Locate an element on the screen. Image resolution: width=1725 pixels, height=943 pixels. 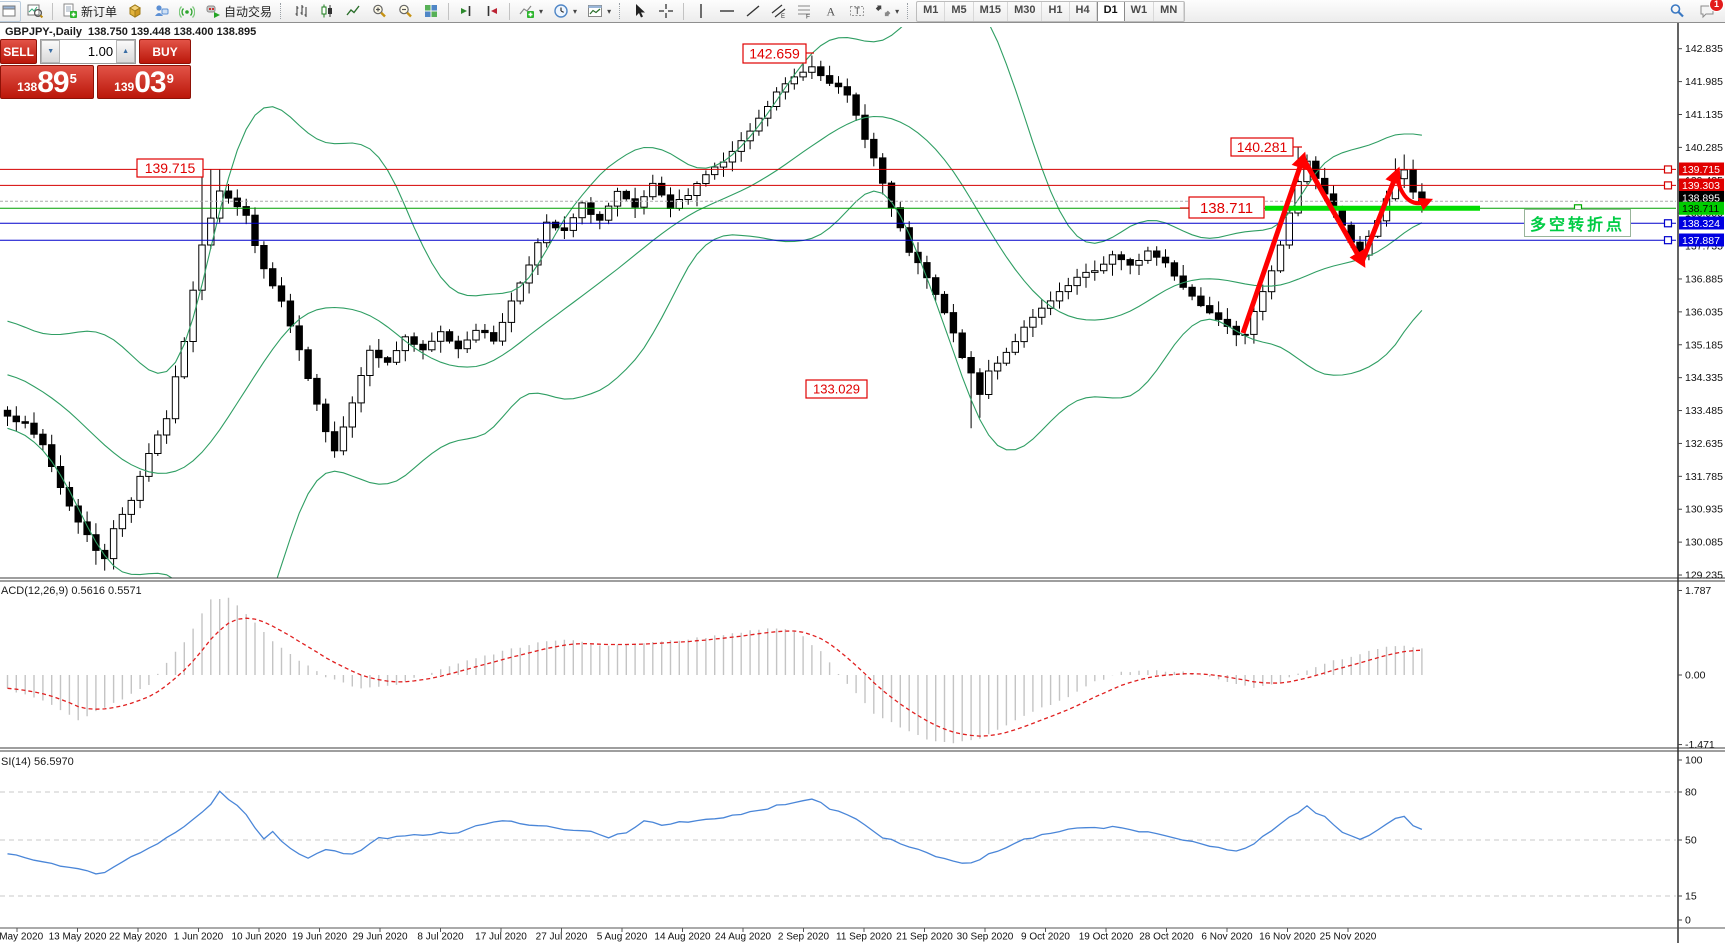
horizontal-line-tool is located at coordinates (727, 11).